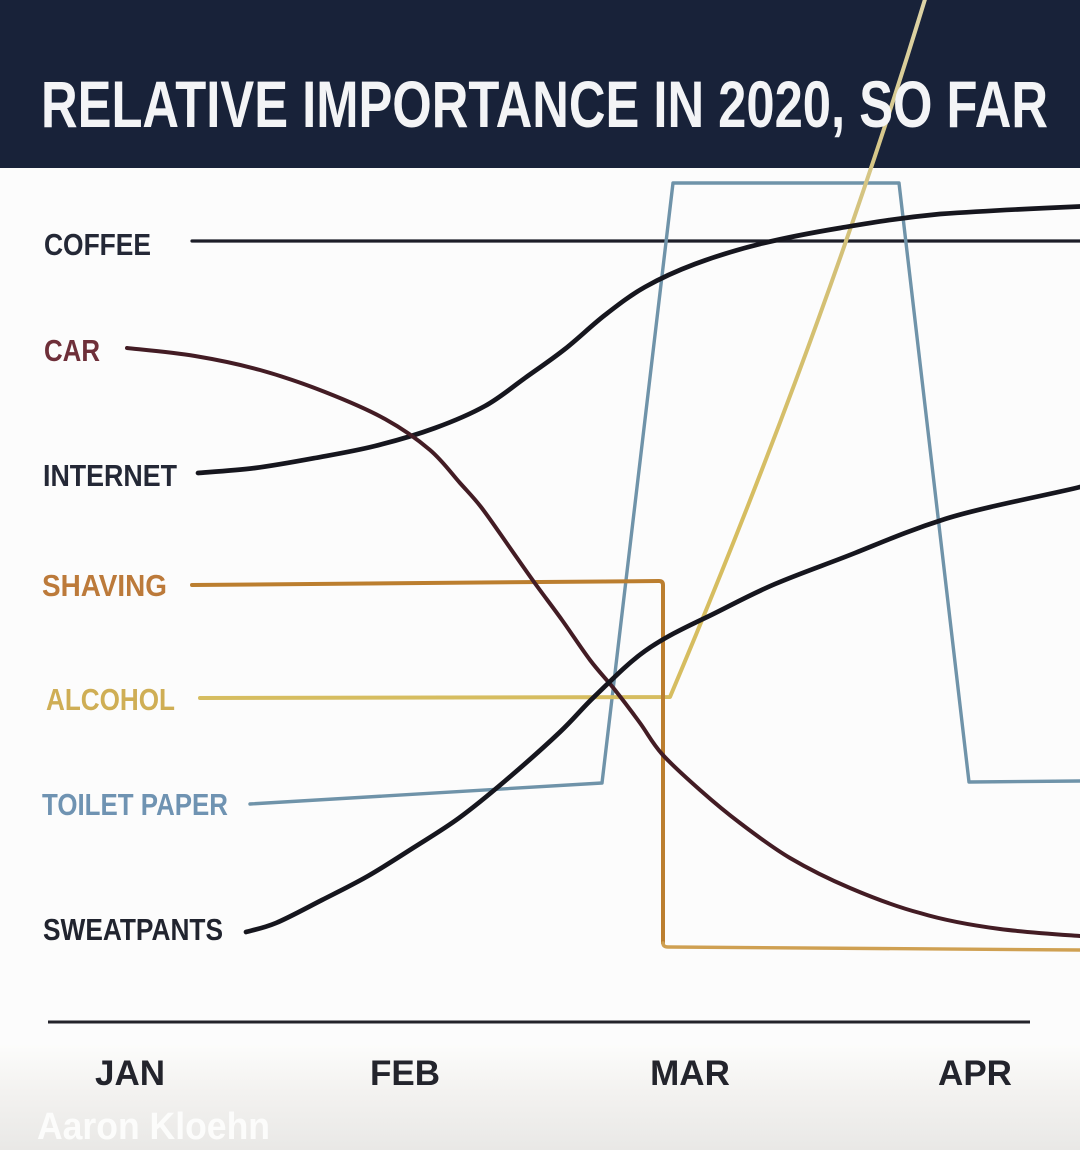 The height and width of the screenshot is (1150, 1080). I want to click on svg-text:RELATIVE IMPORTANCE IN 2020, S: RELATIVE IMPORTANCE IN 2020, SO FAR, so click(544, 104).